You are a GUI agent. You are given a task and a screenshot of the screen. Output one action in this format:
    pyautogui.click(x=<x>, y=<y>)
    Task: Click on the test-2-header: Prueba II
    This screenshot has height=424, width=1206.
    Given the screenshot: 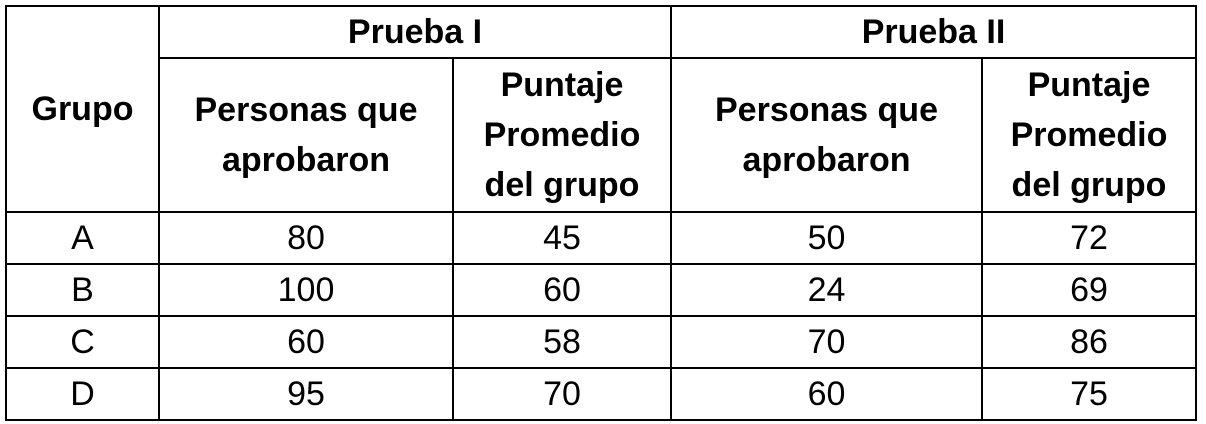 What is the action you would take?
    pyautogui.click(x=933, y=32)
    